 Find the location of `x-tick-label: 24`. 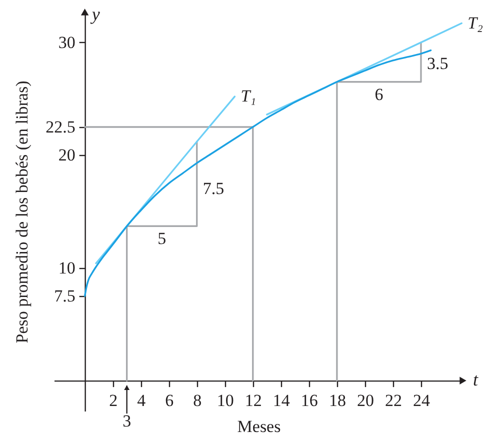

x-tick-label: 24 is located at coordinates (421, 400).